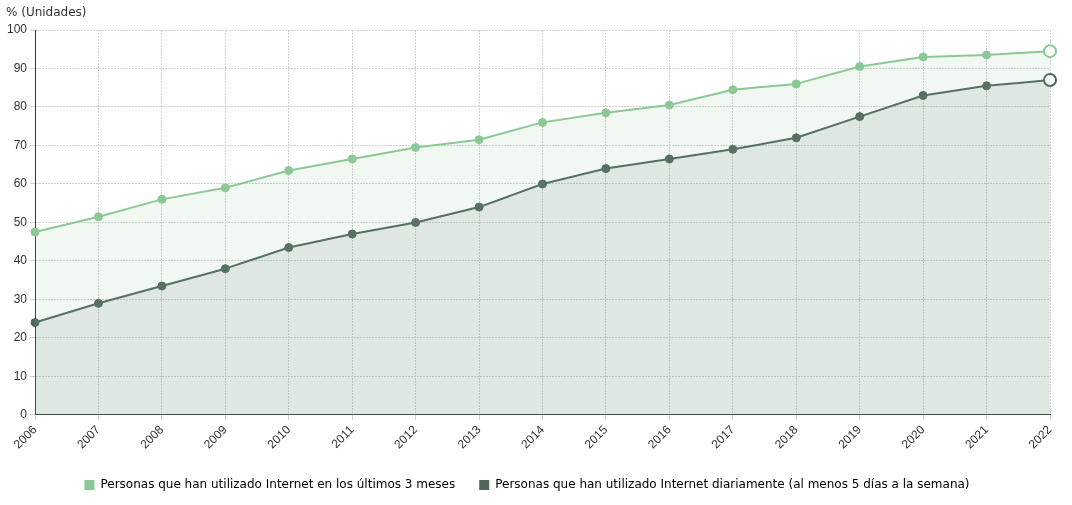  I want to click on y-tick-label: 60, so click(20, 183).